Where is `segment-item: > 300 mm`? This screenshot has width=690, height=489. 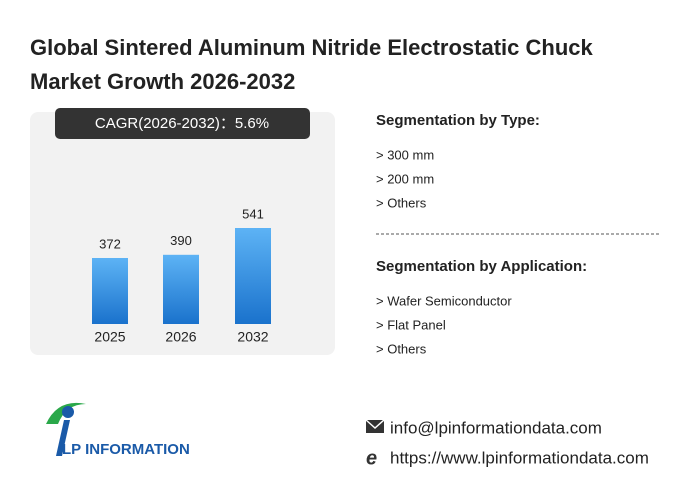 segment-item: > 300 mm is located at coordinates (405, 154).